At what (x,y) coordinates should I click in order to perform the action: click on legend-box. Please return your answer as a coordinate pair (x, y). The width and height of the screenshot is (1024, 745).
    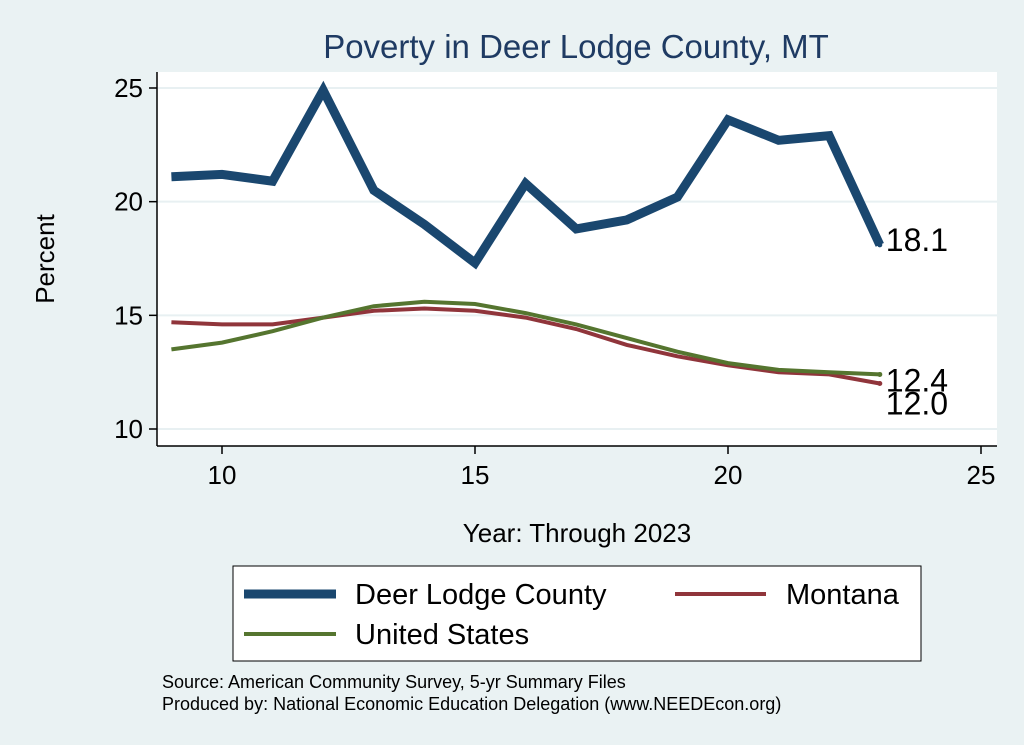
    Looking at the image, I should click on (577, 613).